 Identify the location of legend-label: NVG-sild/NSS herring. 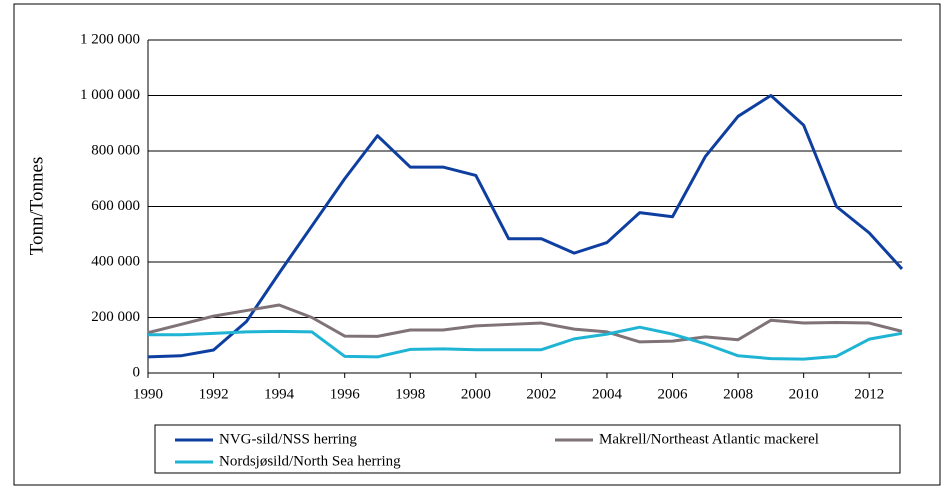
(288, 439).